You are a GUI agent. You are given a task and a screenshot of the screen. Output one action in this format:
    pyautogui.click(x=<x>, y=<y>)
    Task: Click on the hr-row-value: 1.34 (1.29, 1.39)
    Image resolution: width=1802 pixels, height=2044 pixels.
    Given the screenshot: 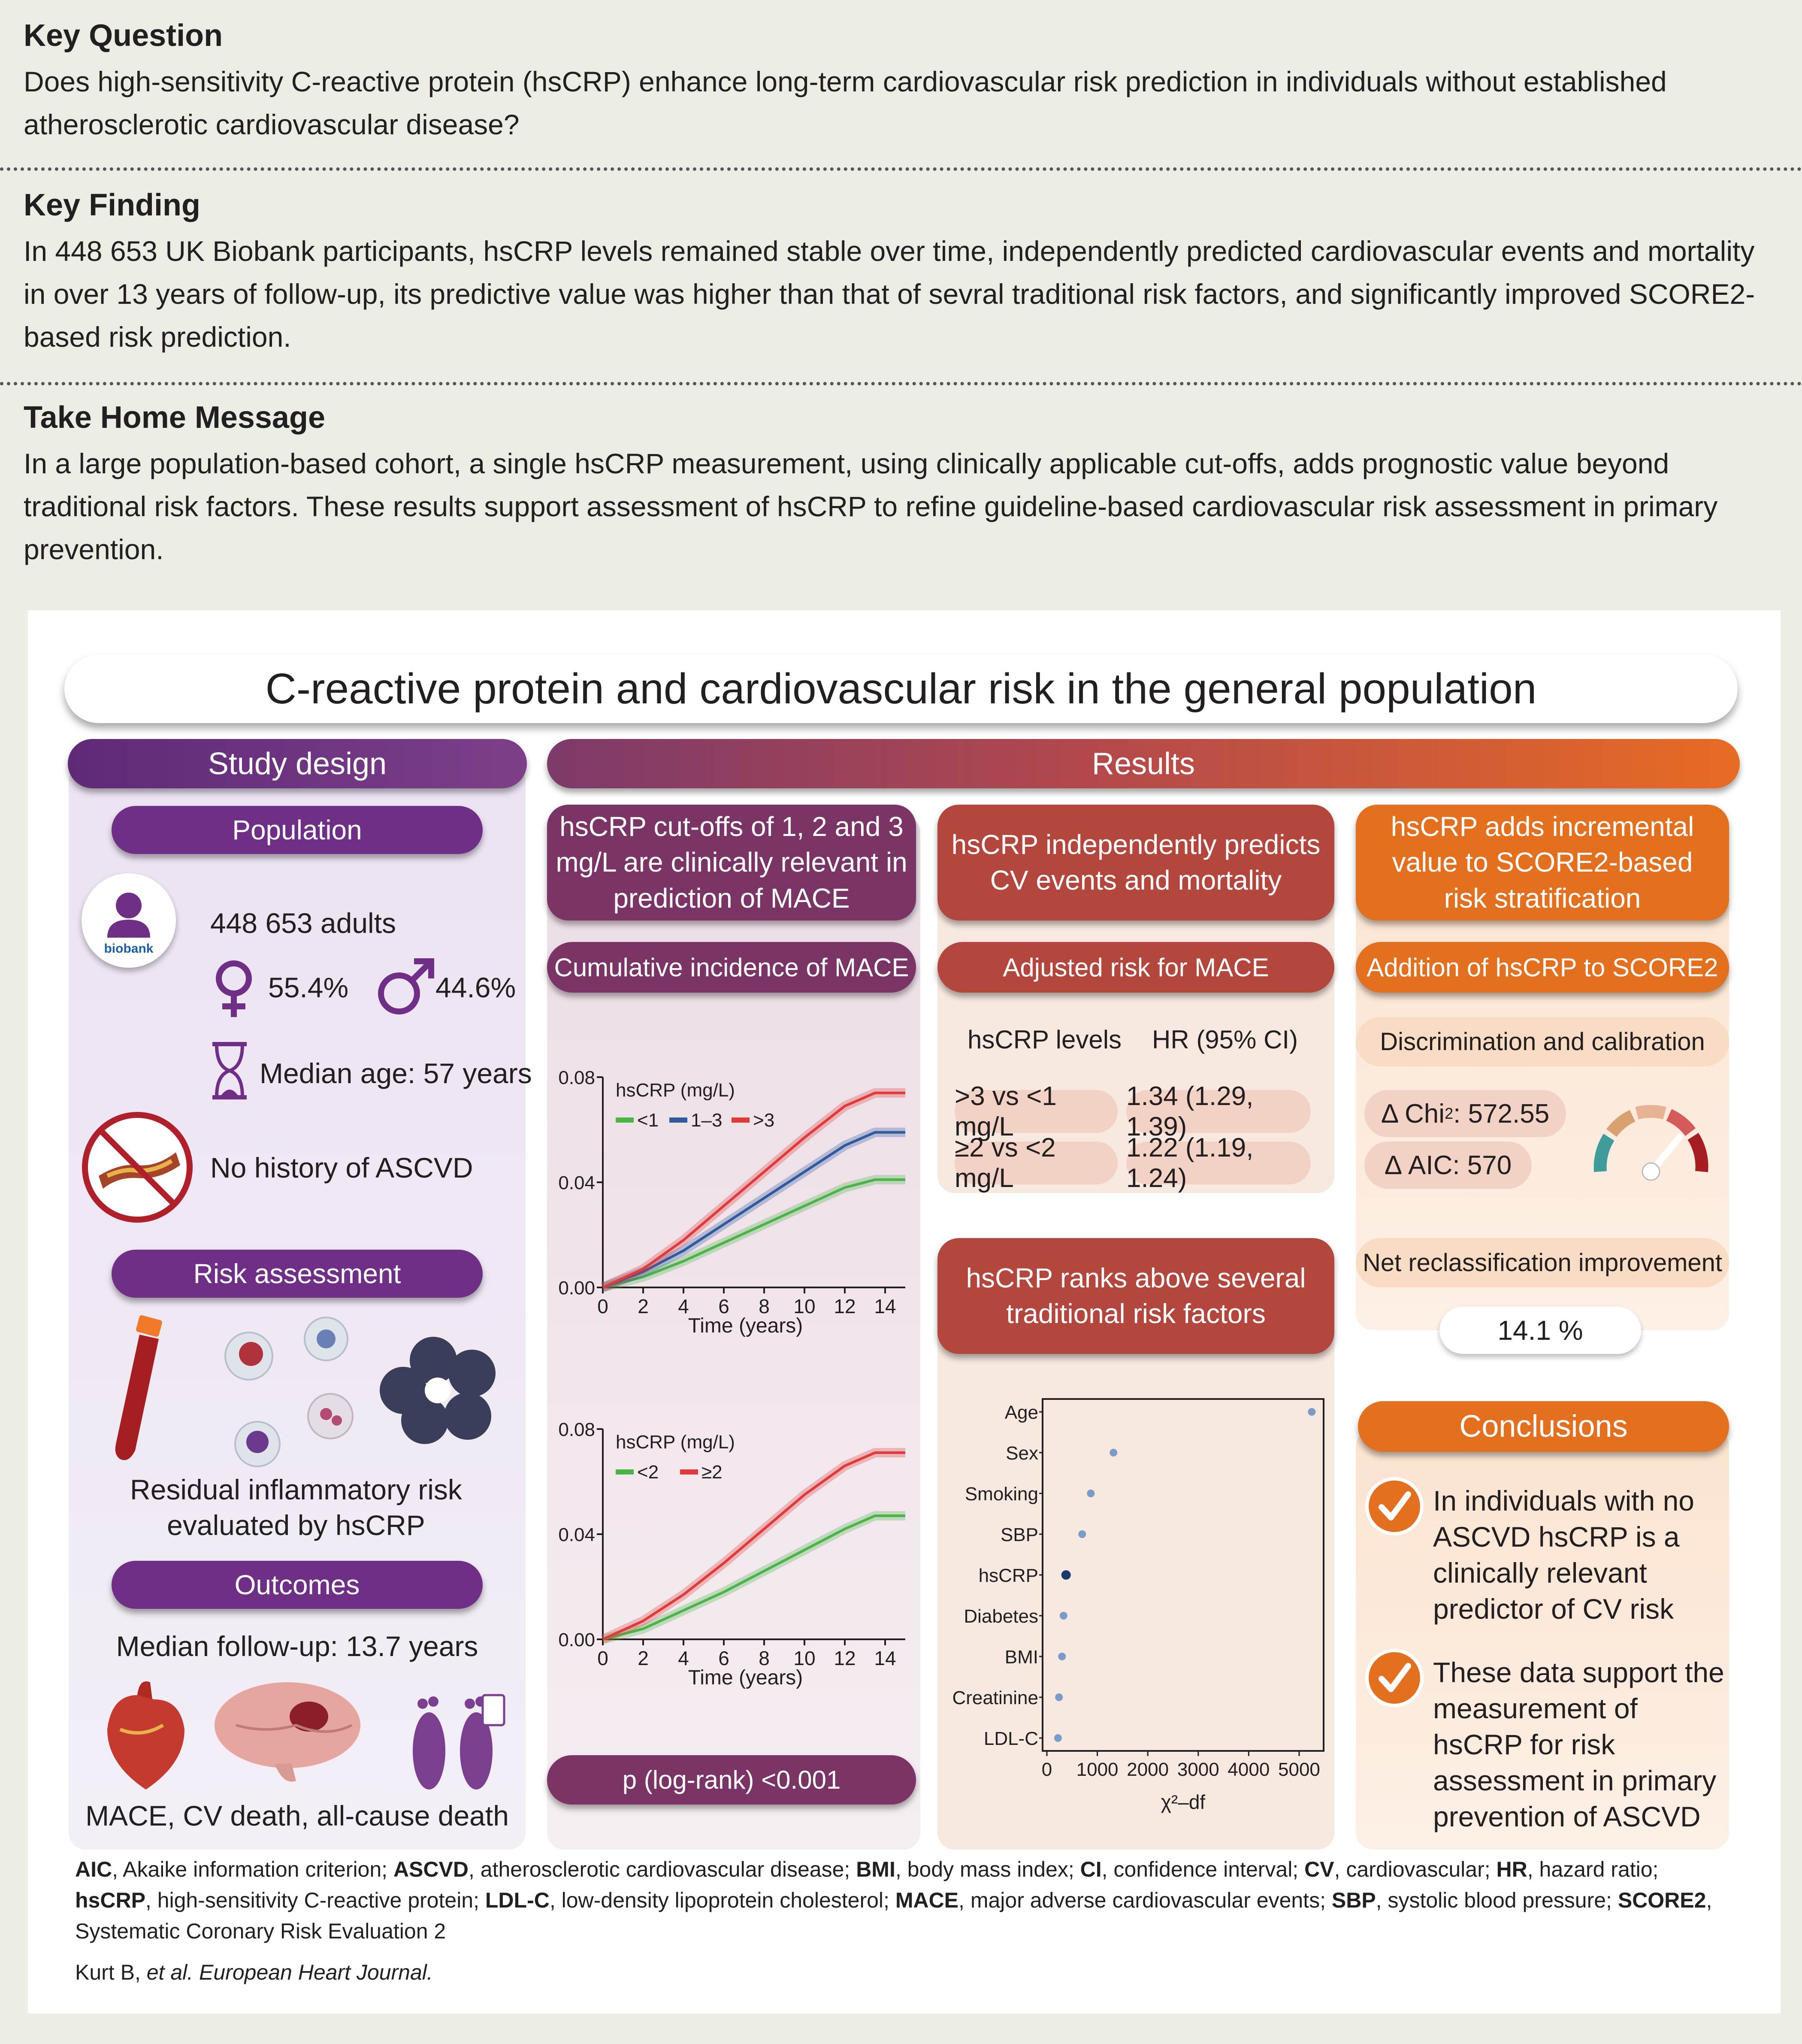 What is the action you would take?
    pyautogui.click(x=1218, y=1111)
    